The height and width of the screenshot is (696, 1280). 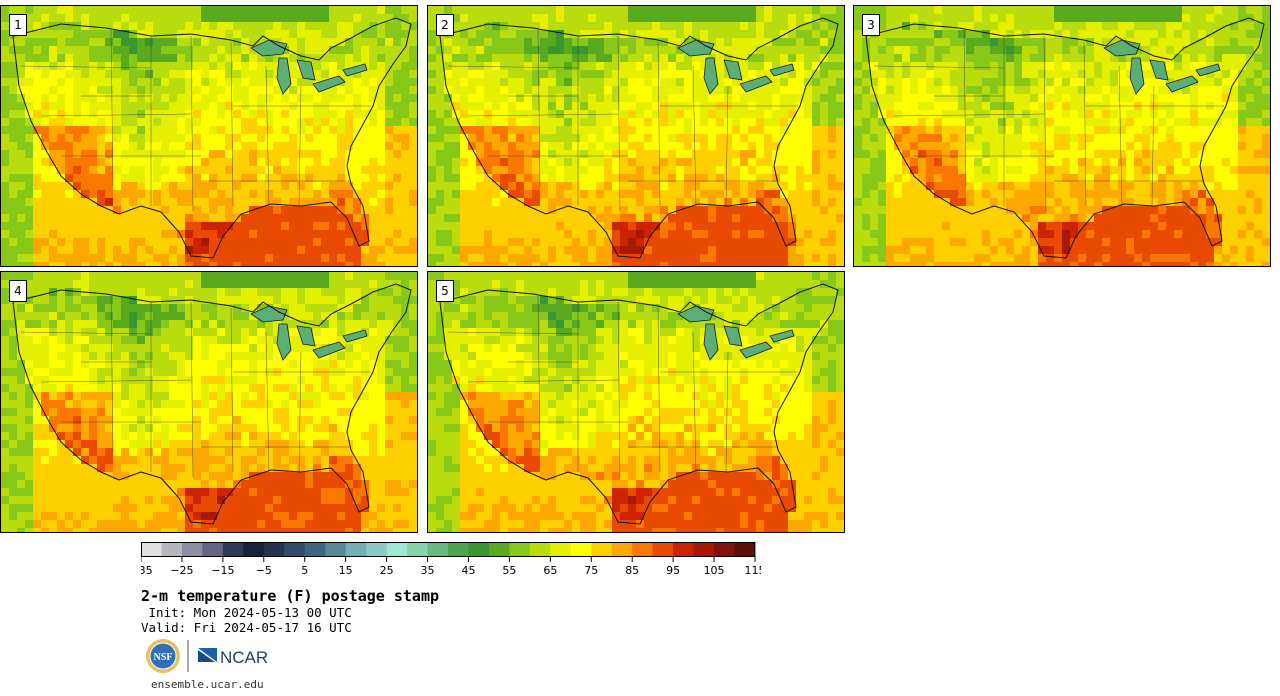 I want to click on colorbar-tick-label: 75, so click(x=591, y=570).